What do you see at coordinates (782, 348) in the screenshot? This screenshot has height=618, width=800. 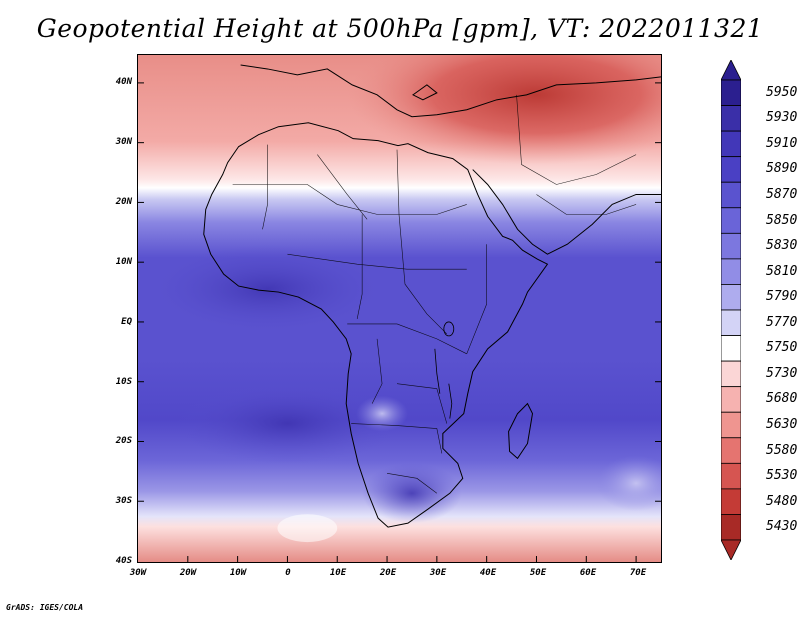 I see `colorbar-label: 5750` at bounding box center [782, 348].